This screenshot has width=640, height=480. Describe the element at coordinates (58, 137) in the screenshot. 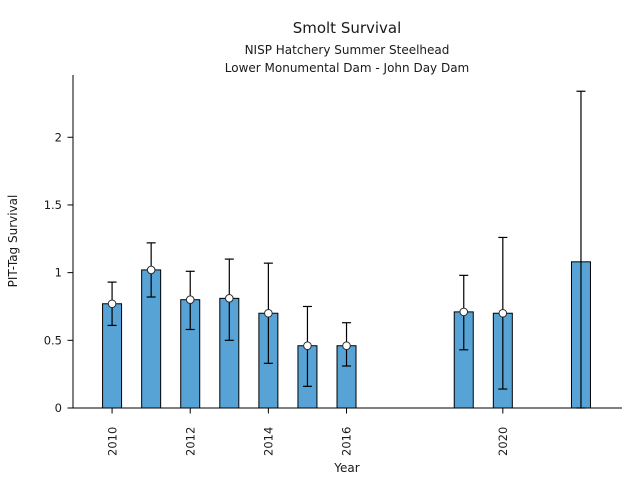

I see `y-tick-label-2: 2` at that location.